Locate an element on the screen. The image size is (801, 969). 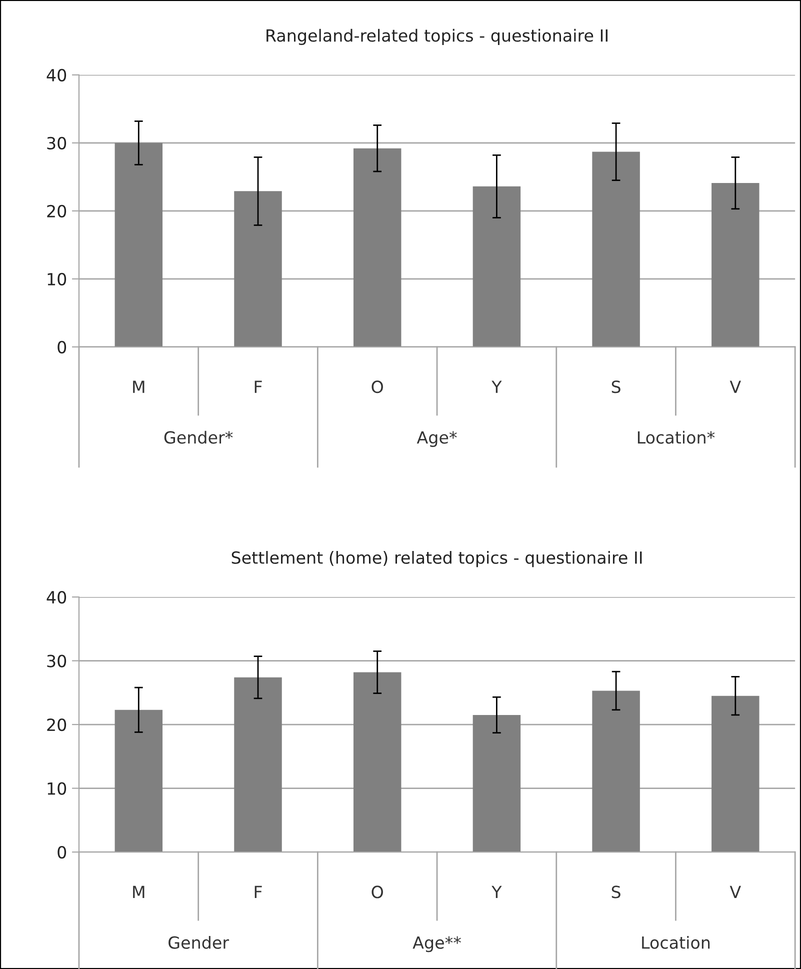
text: Age** is located at coordinates (436, 944).